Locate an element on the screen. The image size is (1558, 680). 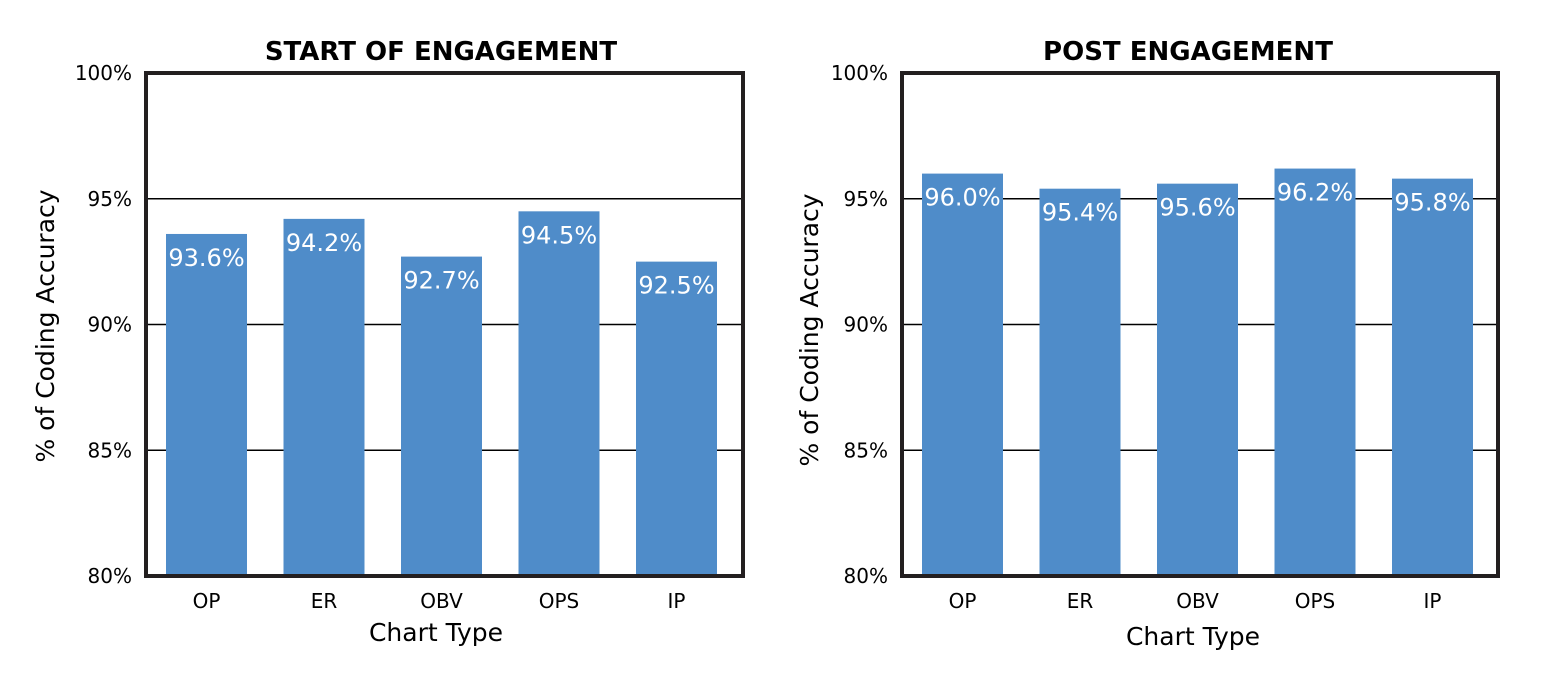
chart-title: POST ENGAGEMENT is located at coordinates (1188, 52).